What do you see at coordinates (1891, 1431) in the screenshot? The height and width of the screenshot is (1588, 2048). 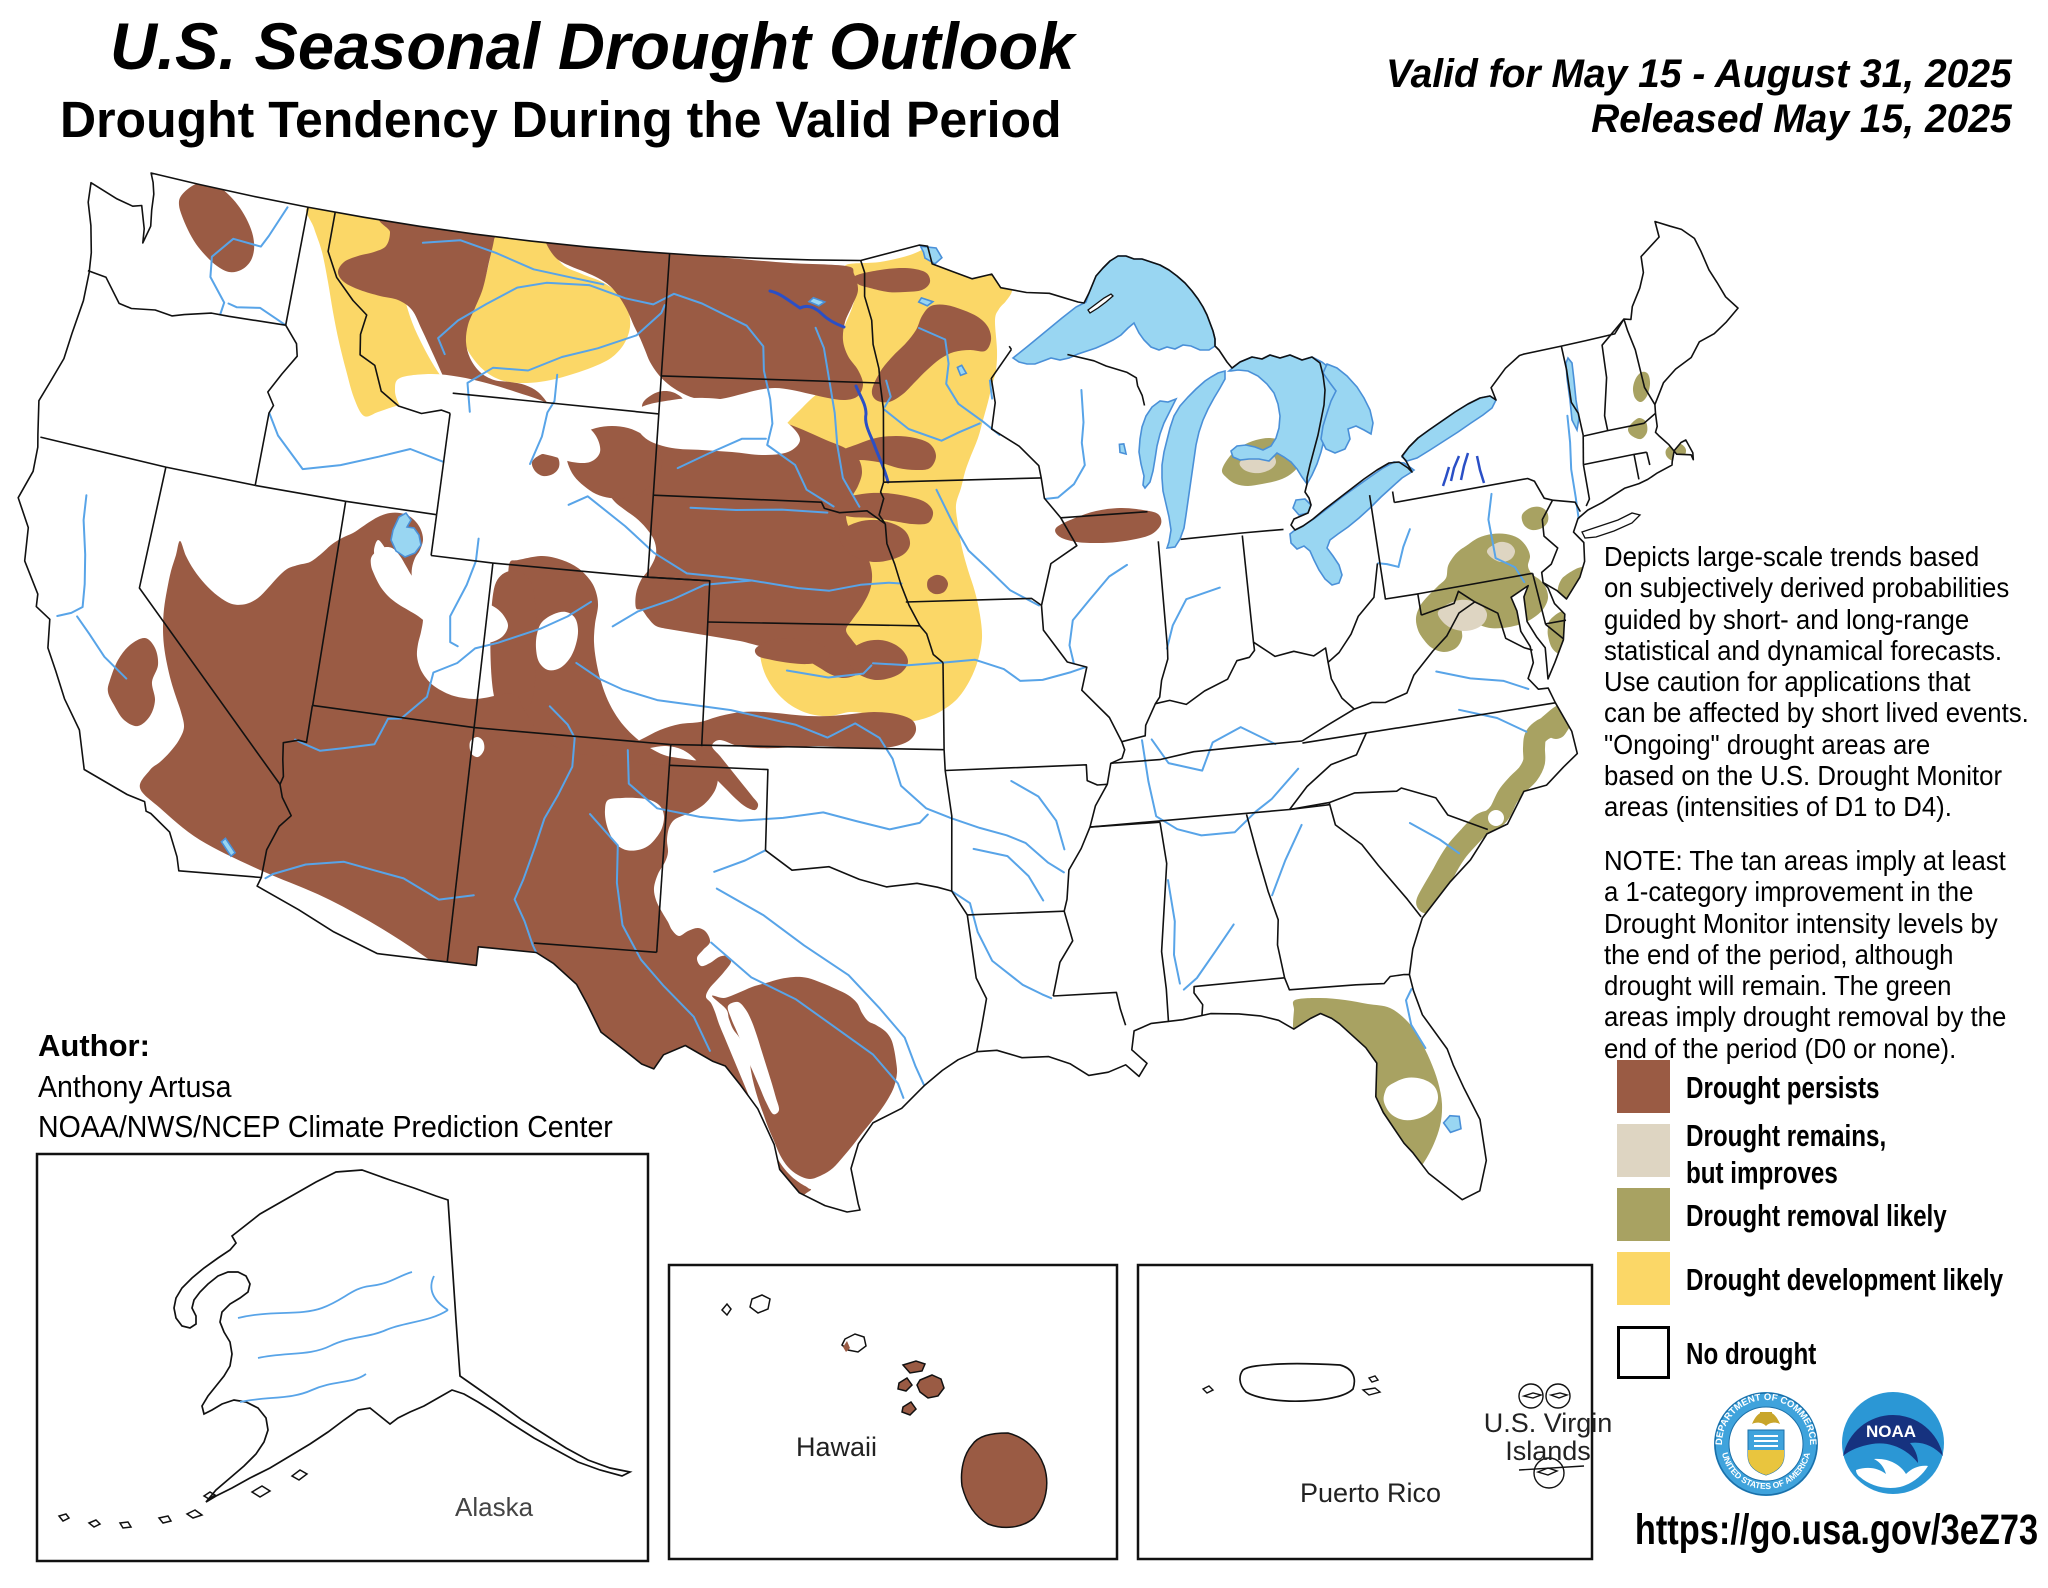 I see `svg-text: NOAA` at bounding box center [1891, 1431].